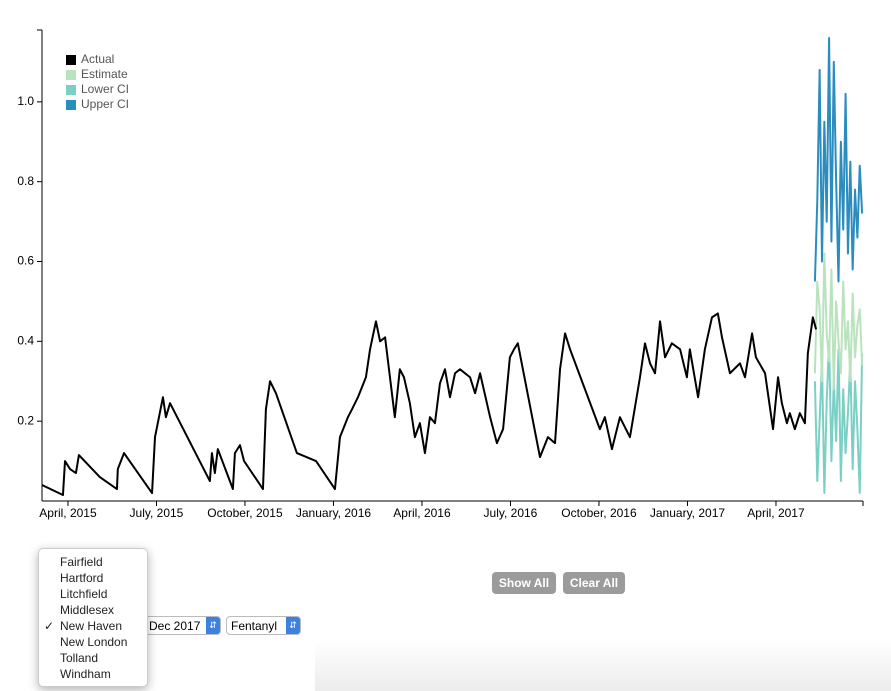  What do you see at coordinates (105, 89) in the screenshot?
I see `legend-label: Lower CI` at bounding box center [105, 89].